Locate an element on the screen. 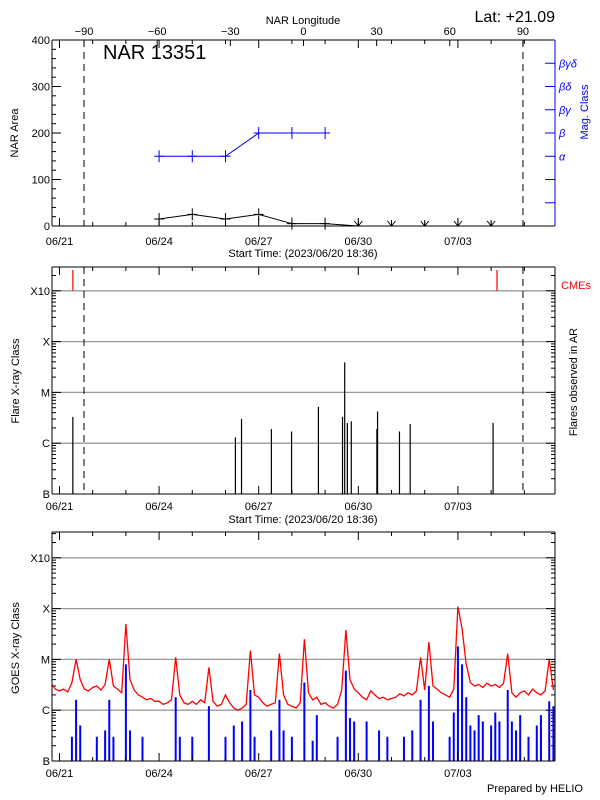 The image size is (600, 800). mag-class-tick-label: βγ is located at coordinates (565, 111).